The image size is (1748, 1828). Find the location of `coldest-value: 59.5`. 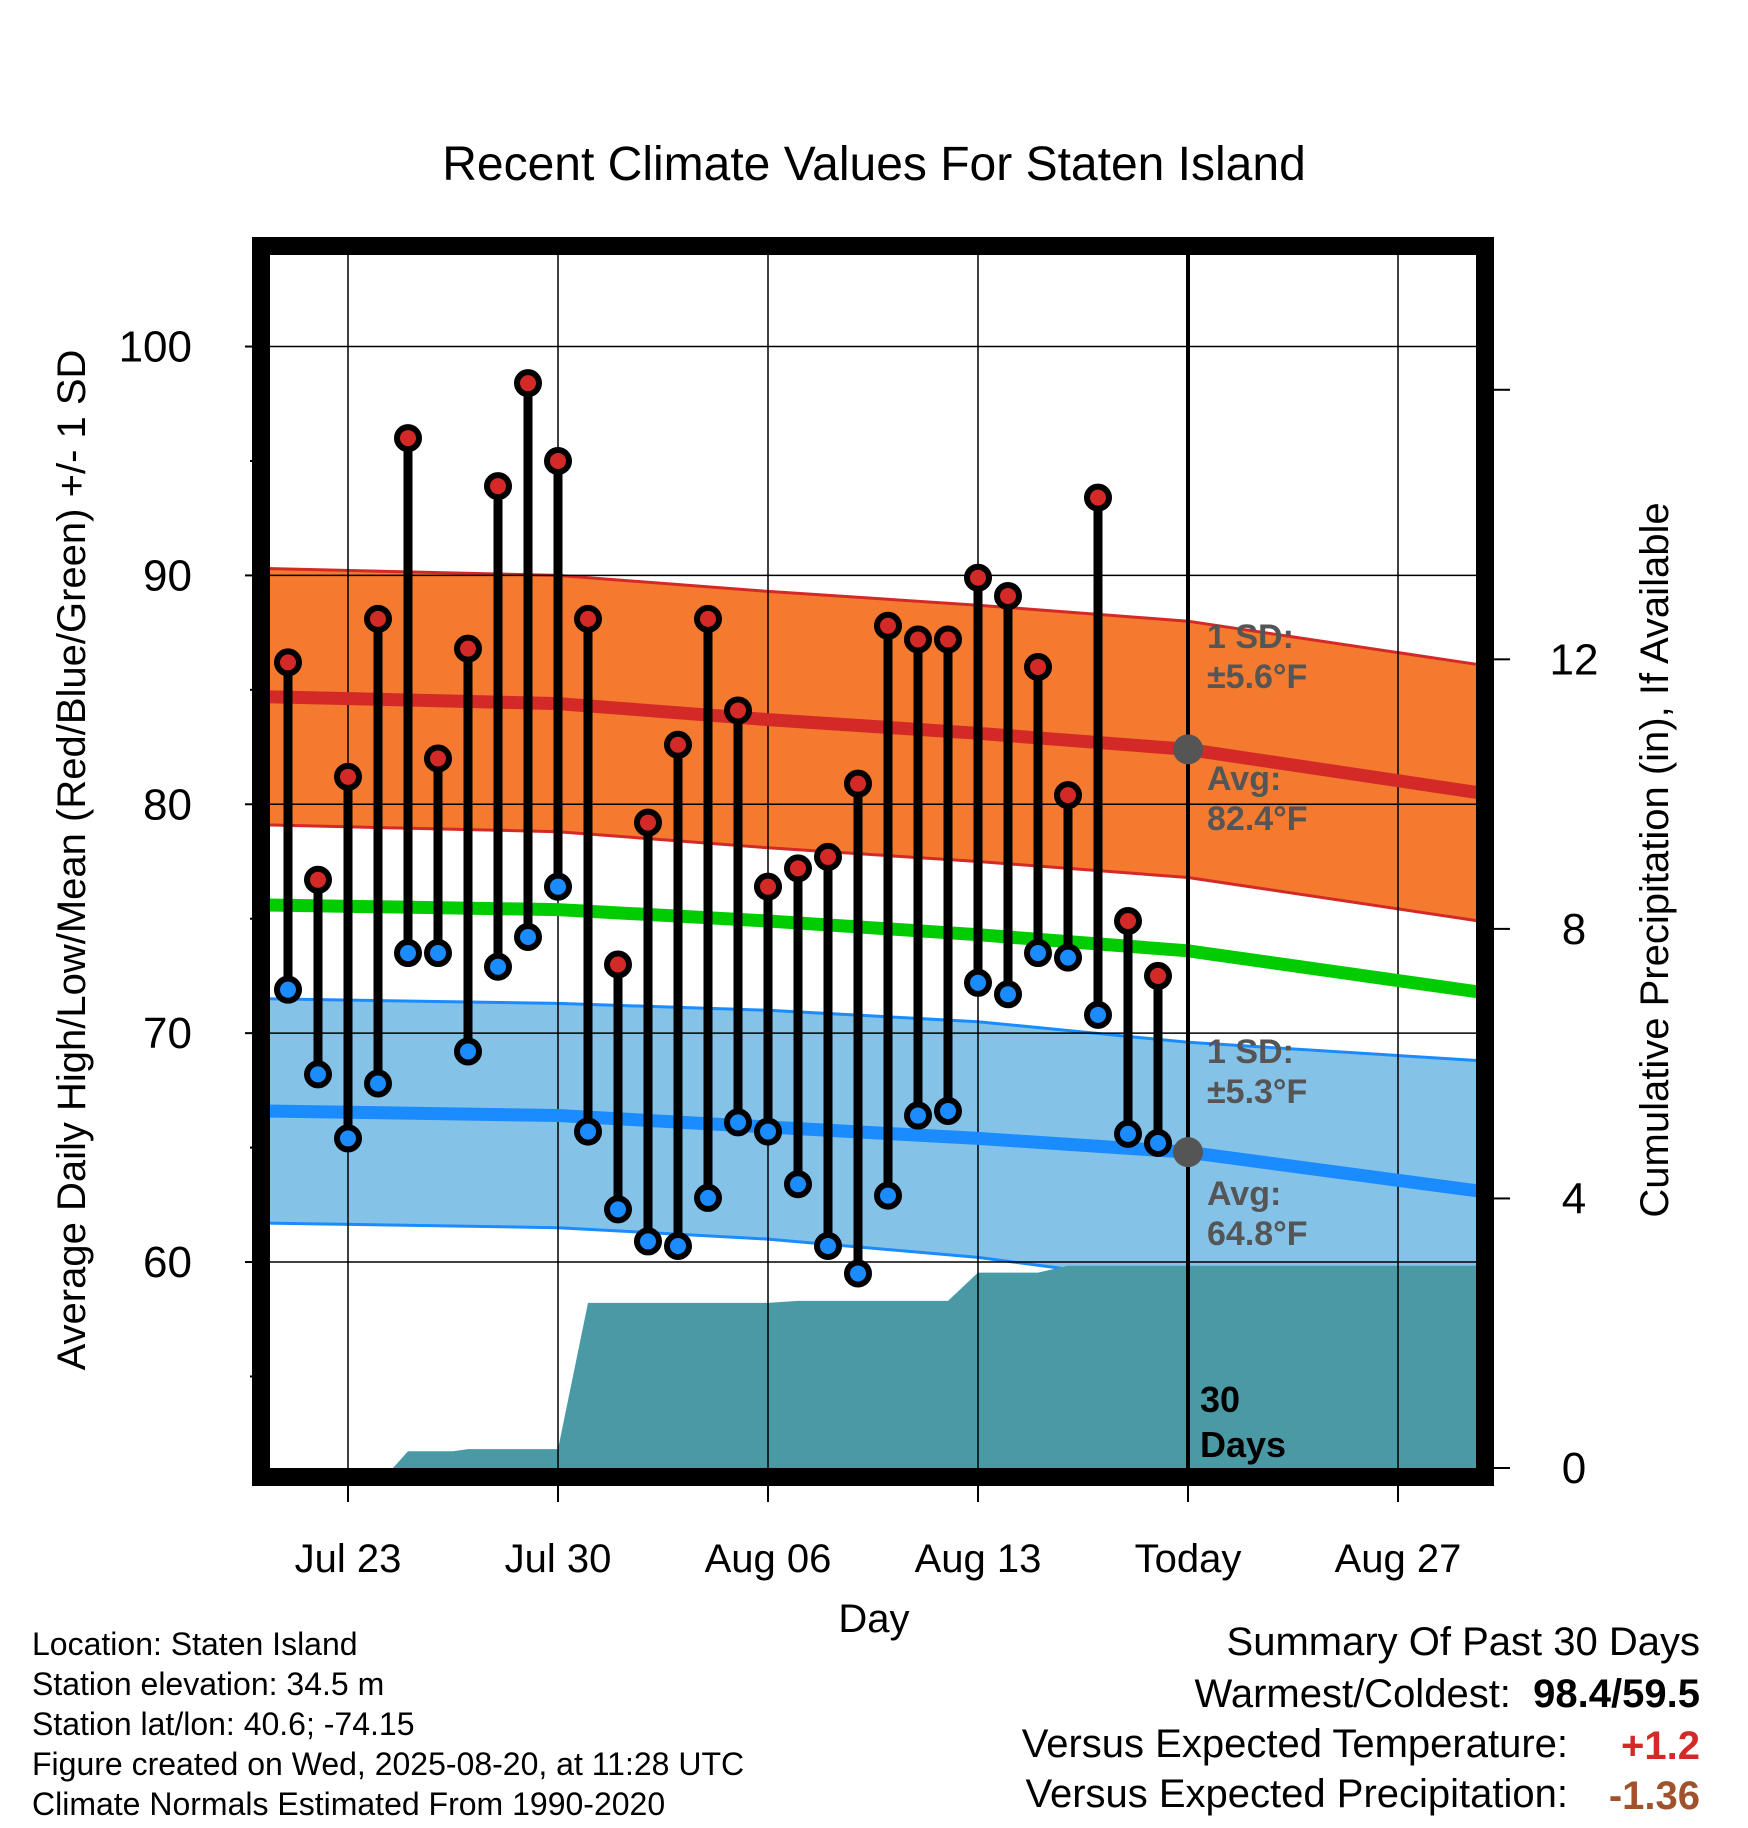

coldest-value: 59.5 is located at coordinates (1661, 1694).